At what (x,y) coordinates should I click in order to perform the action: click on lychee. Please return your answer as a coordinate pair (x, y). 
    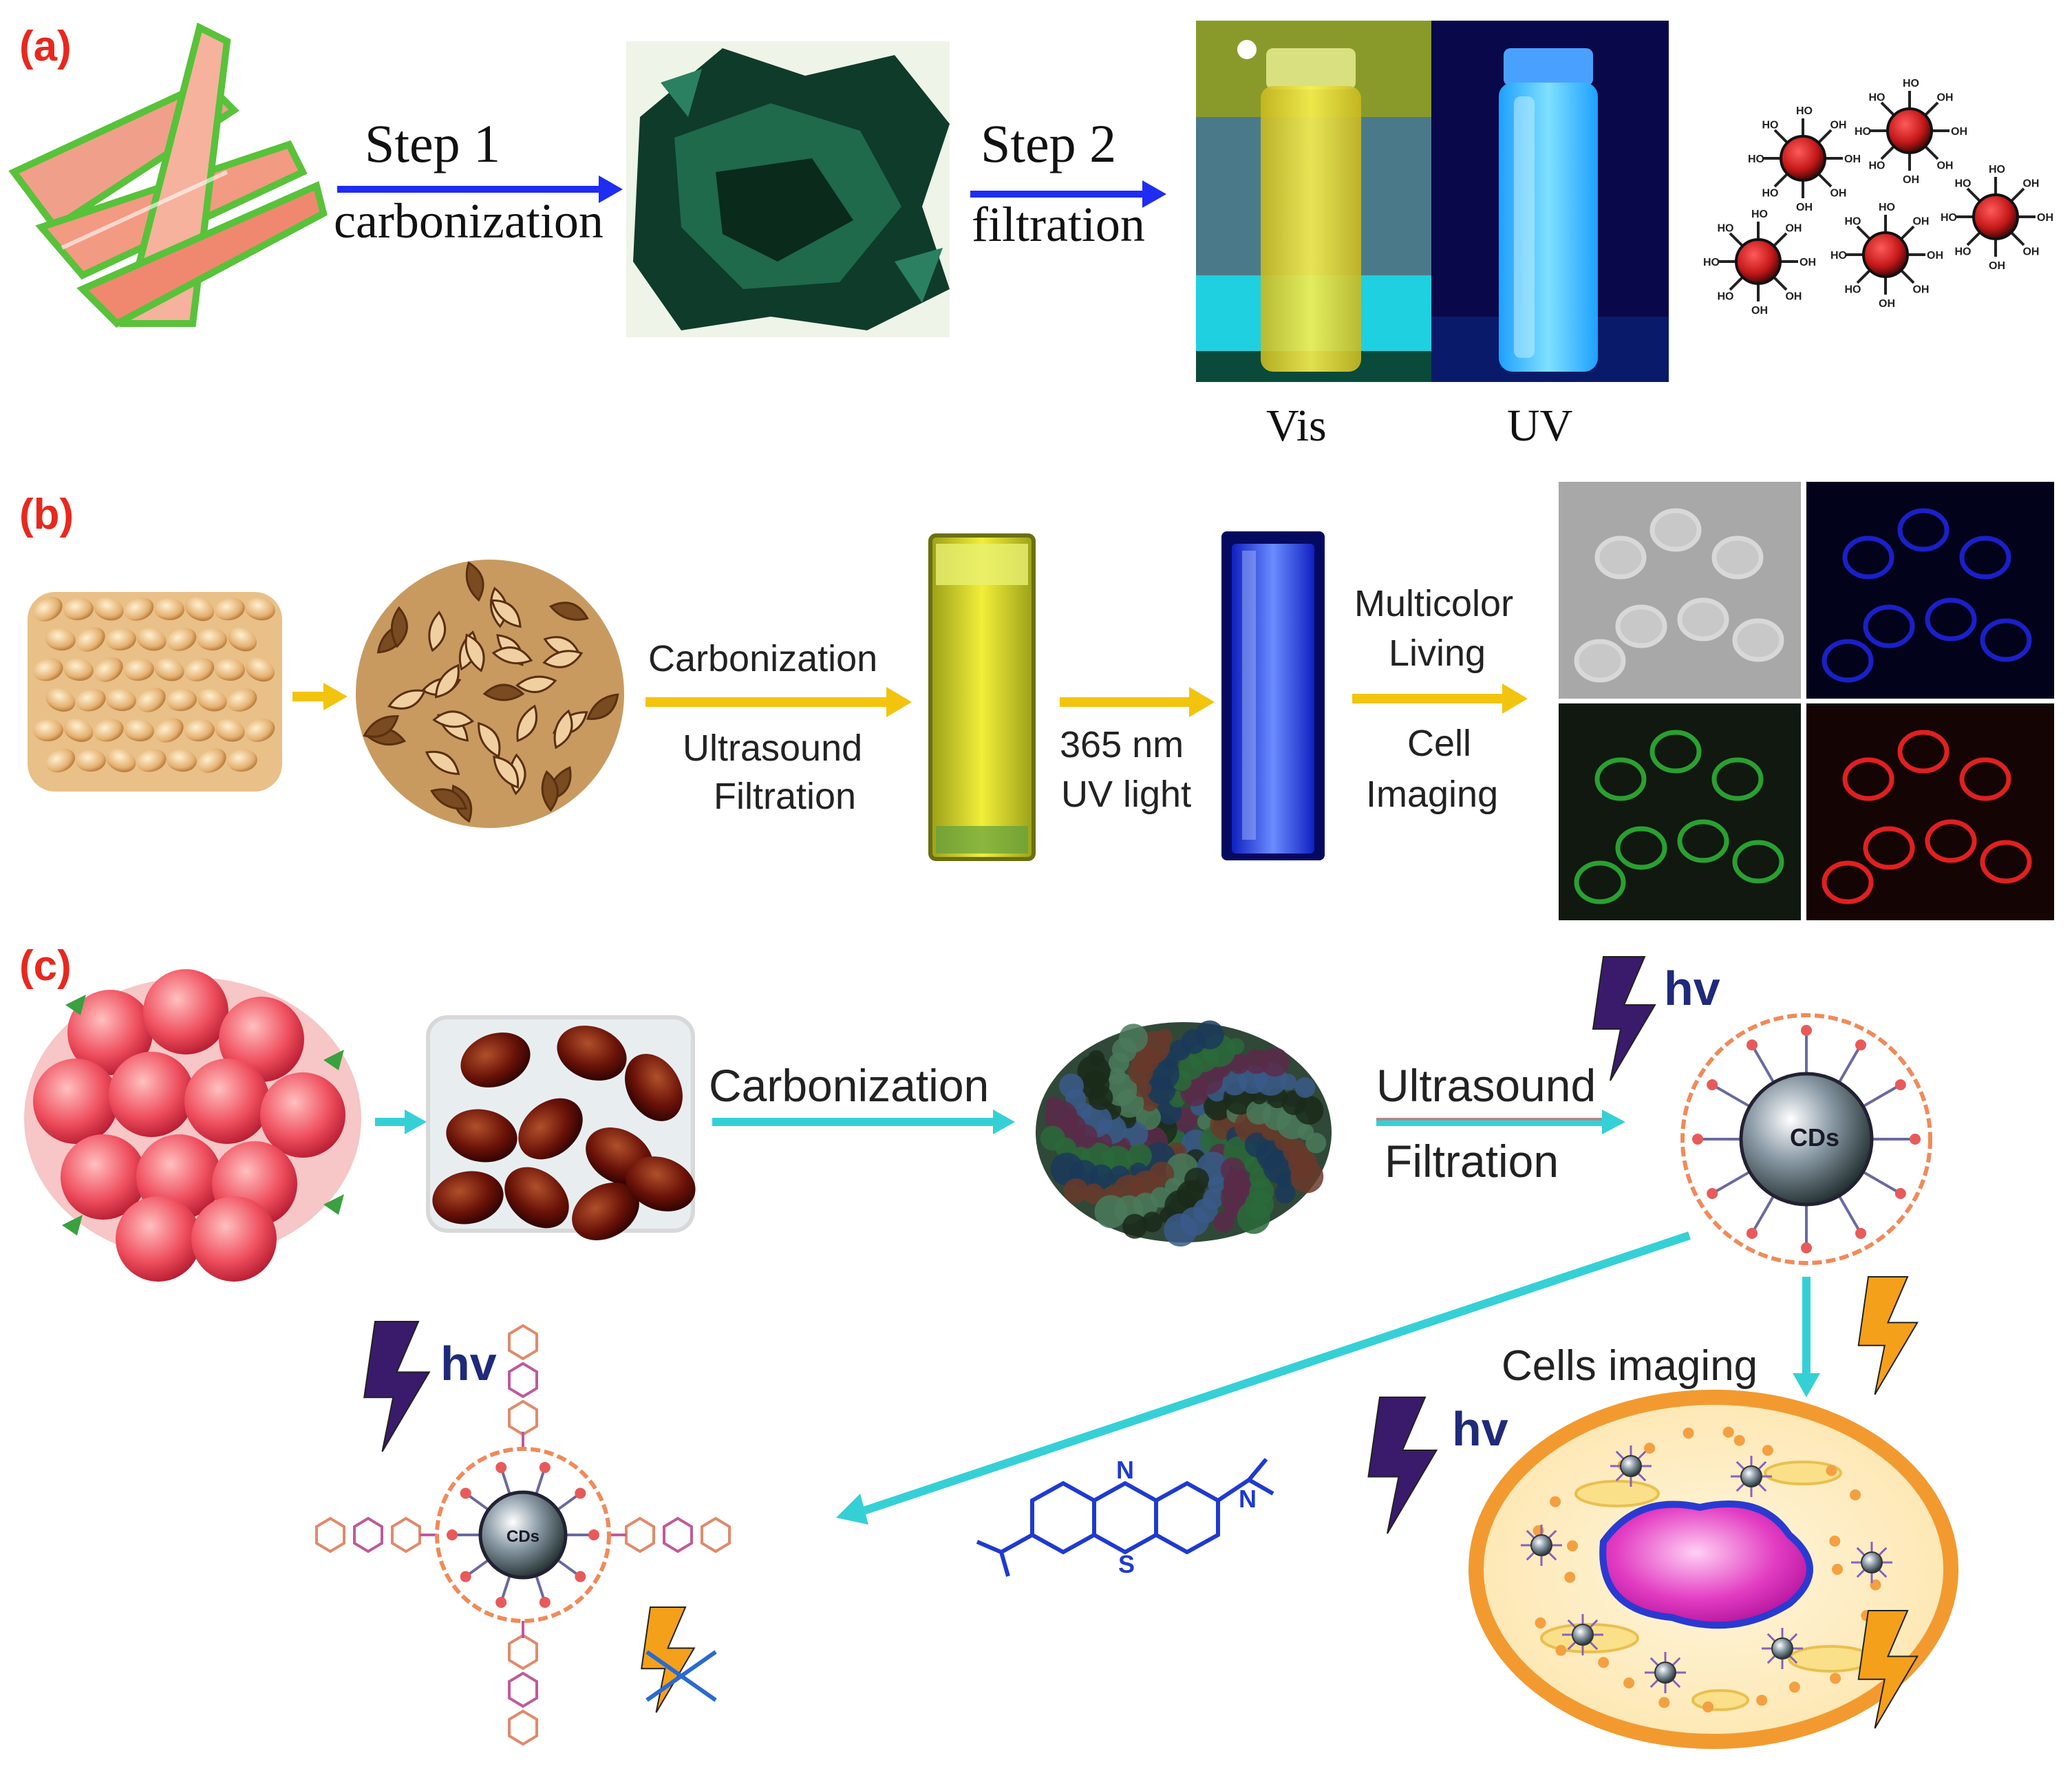
    Looking at the image, I should click on (185, 1011).